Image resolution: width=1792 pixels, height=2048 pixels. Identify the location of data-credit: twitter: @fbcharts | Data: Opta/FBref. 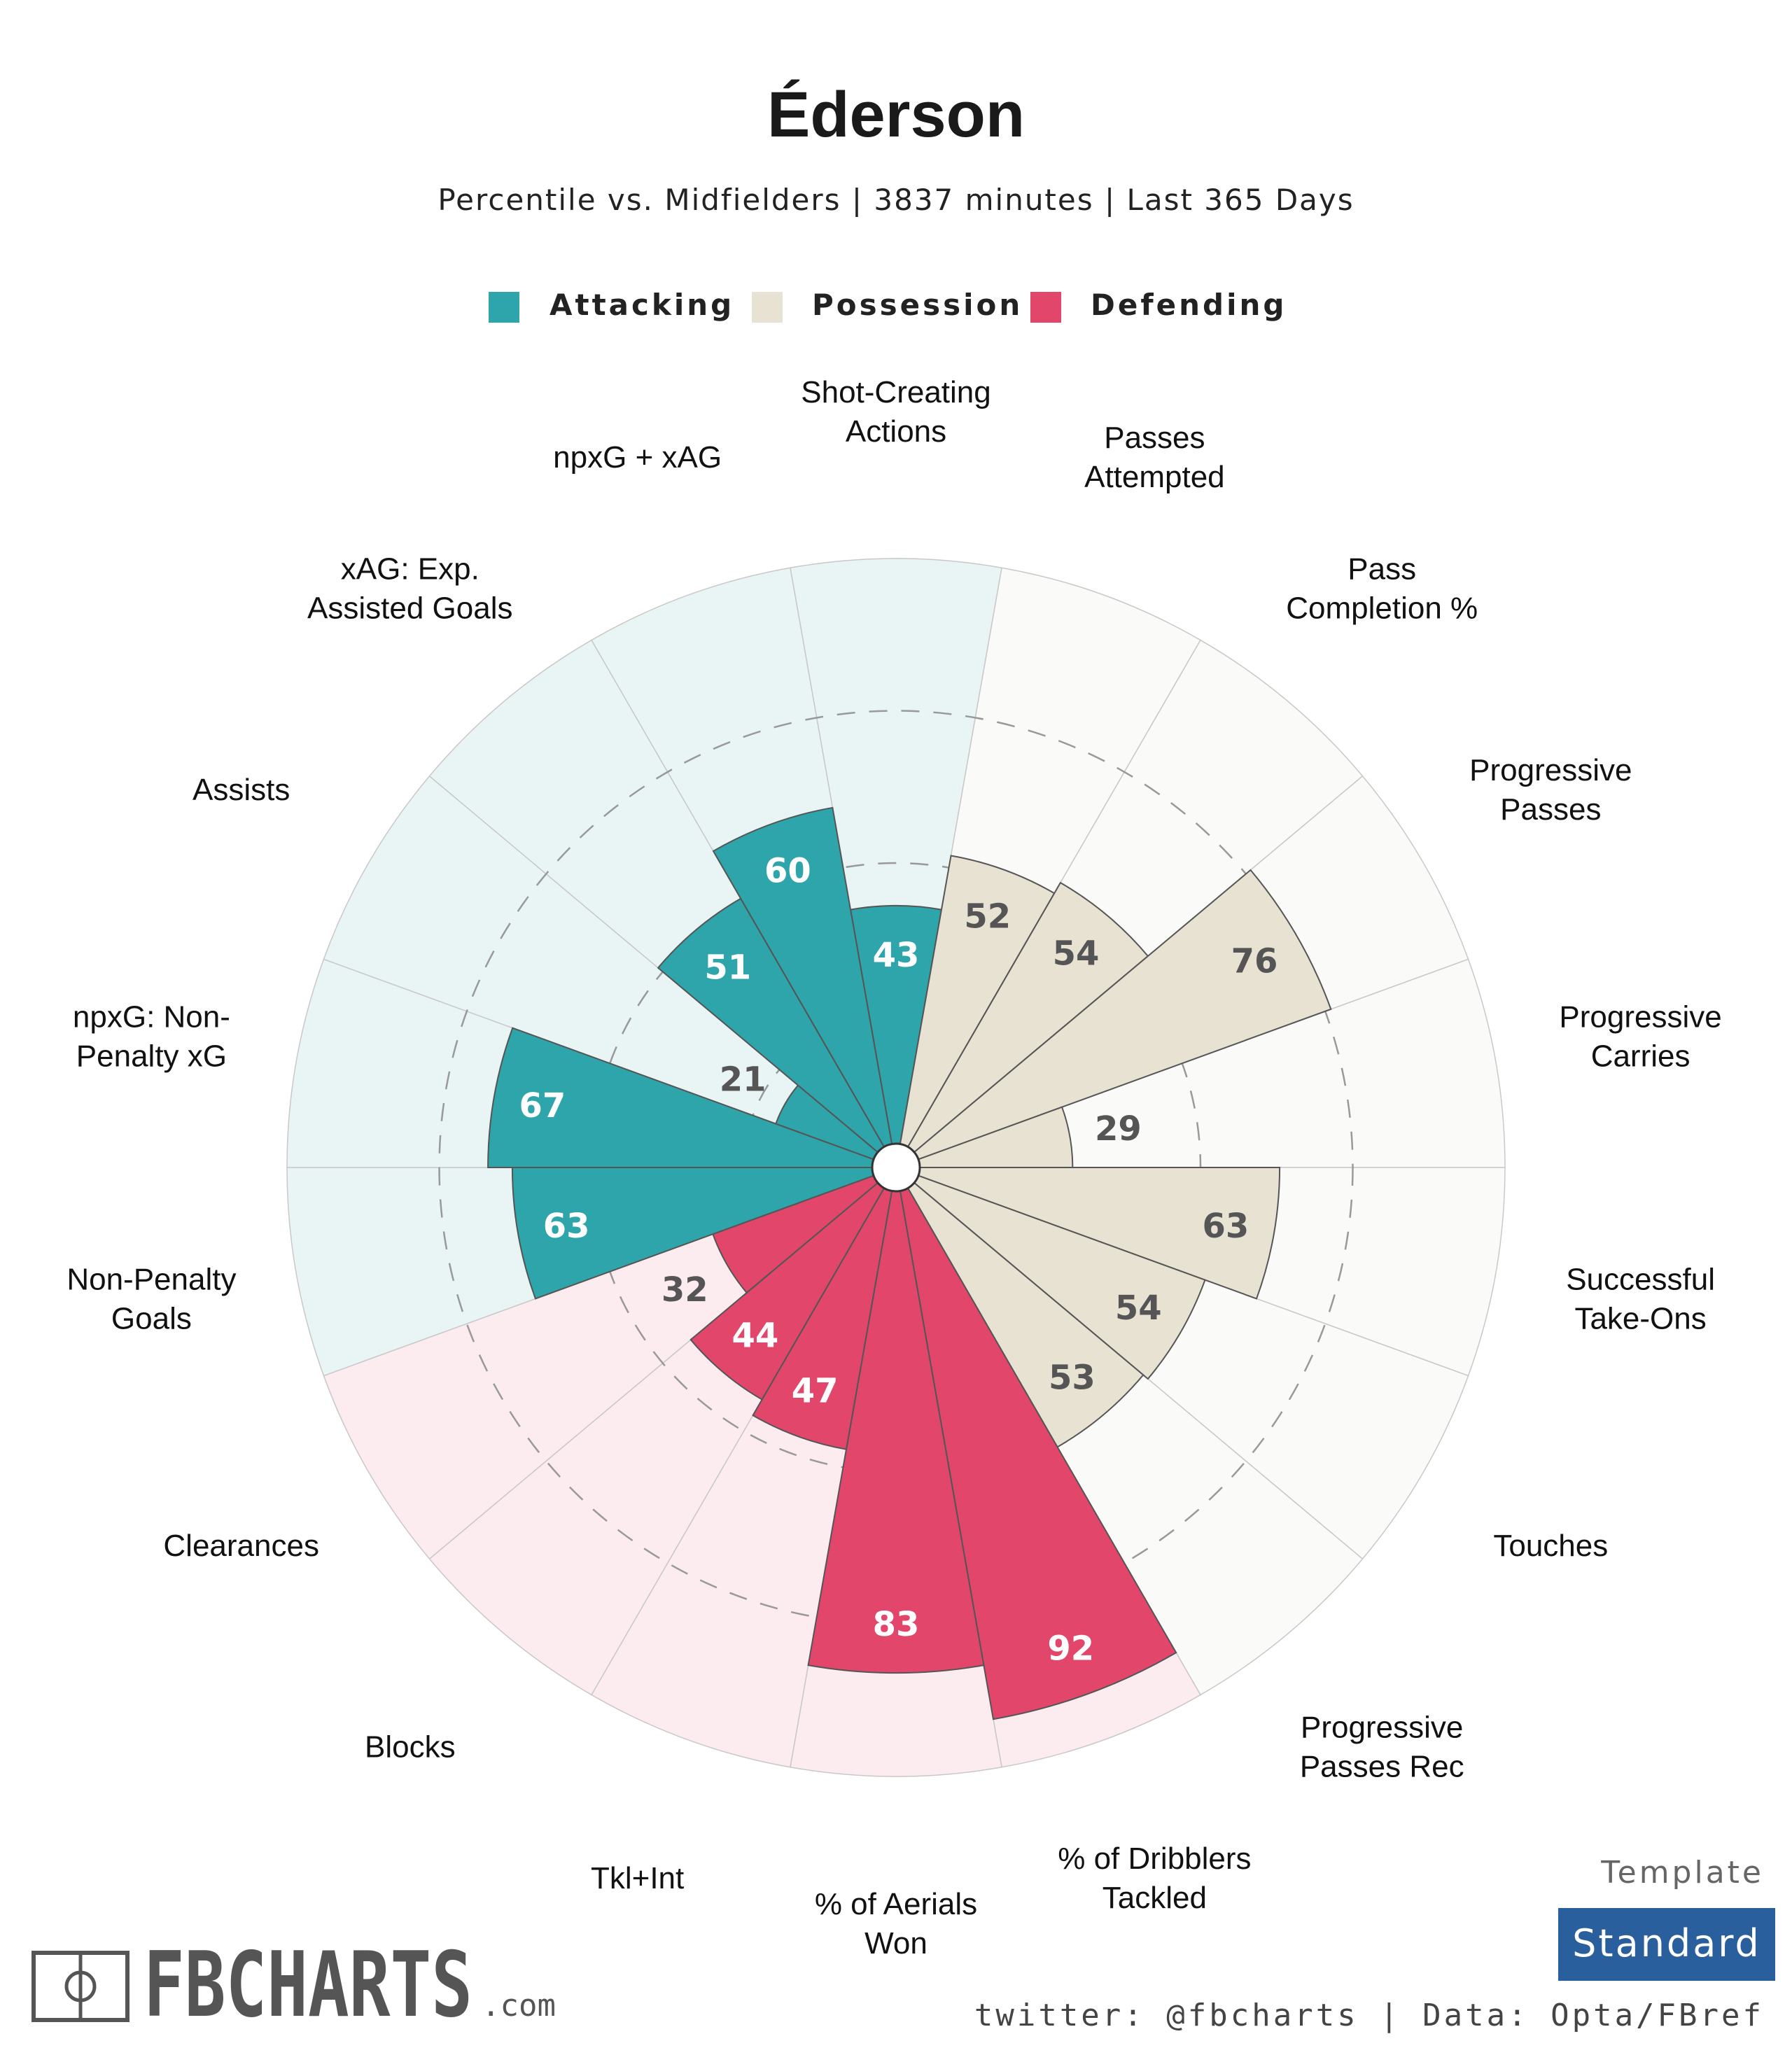
(1369, 2016).